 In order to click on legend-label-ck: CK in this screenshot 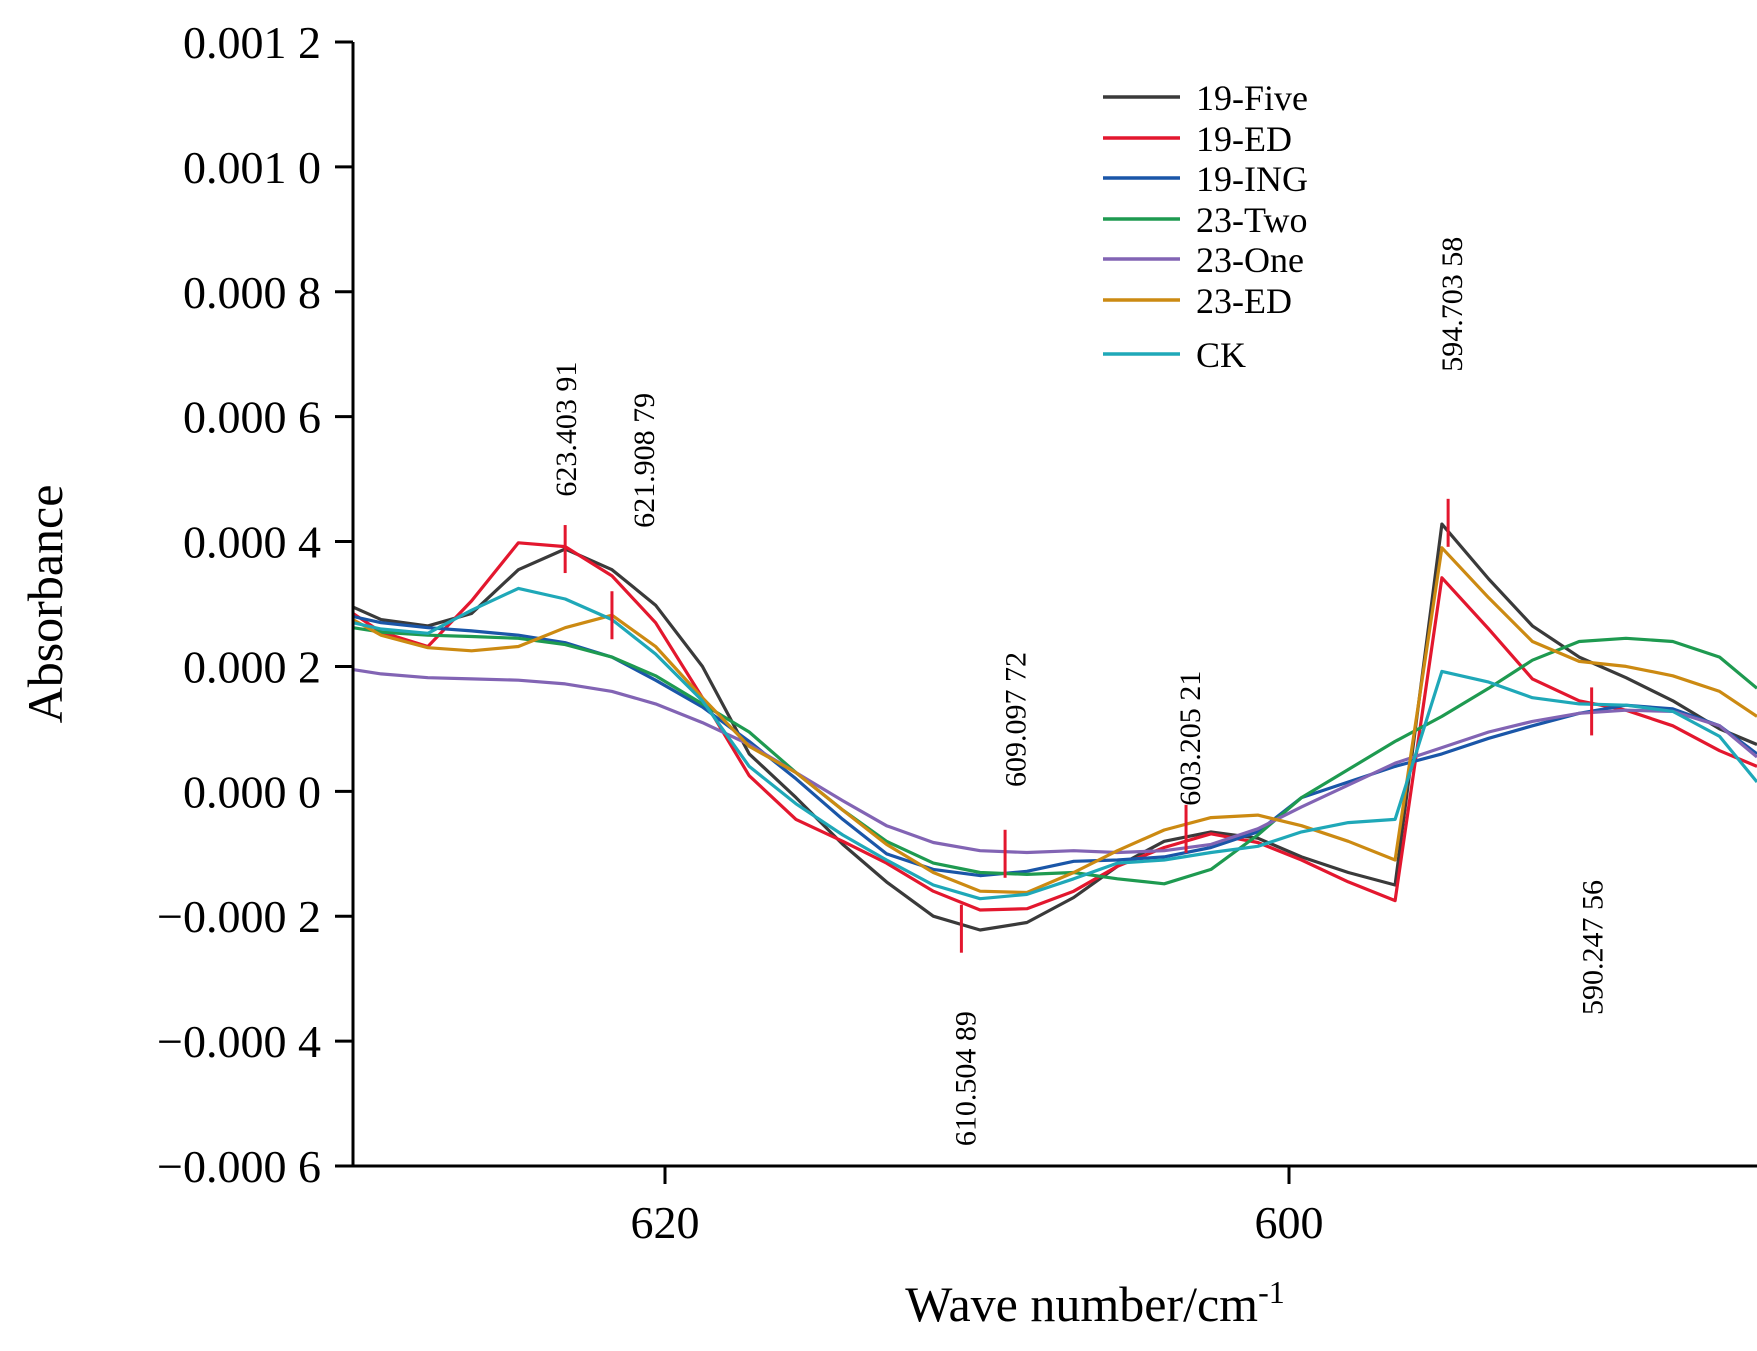, I will do `click(1221, 355)`.